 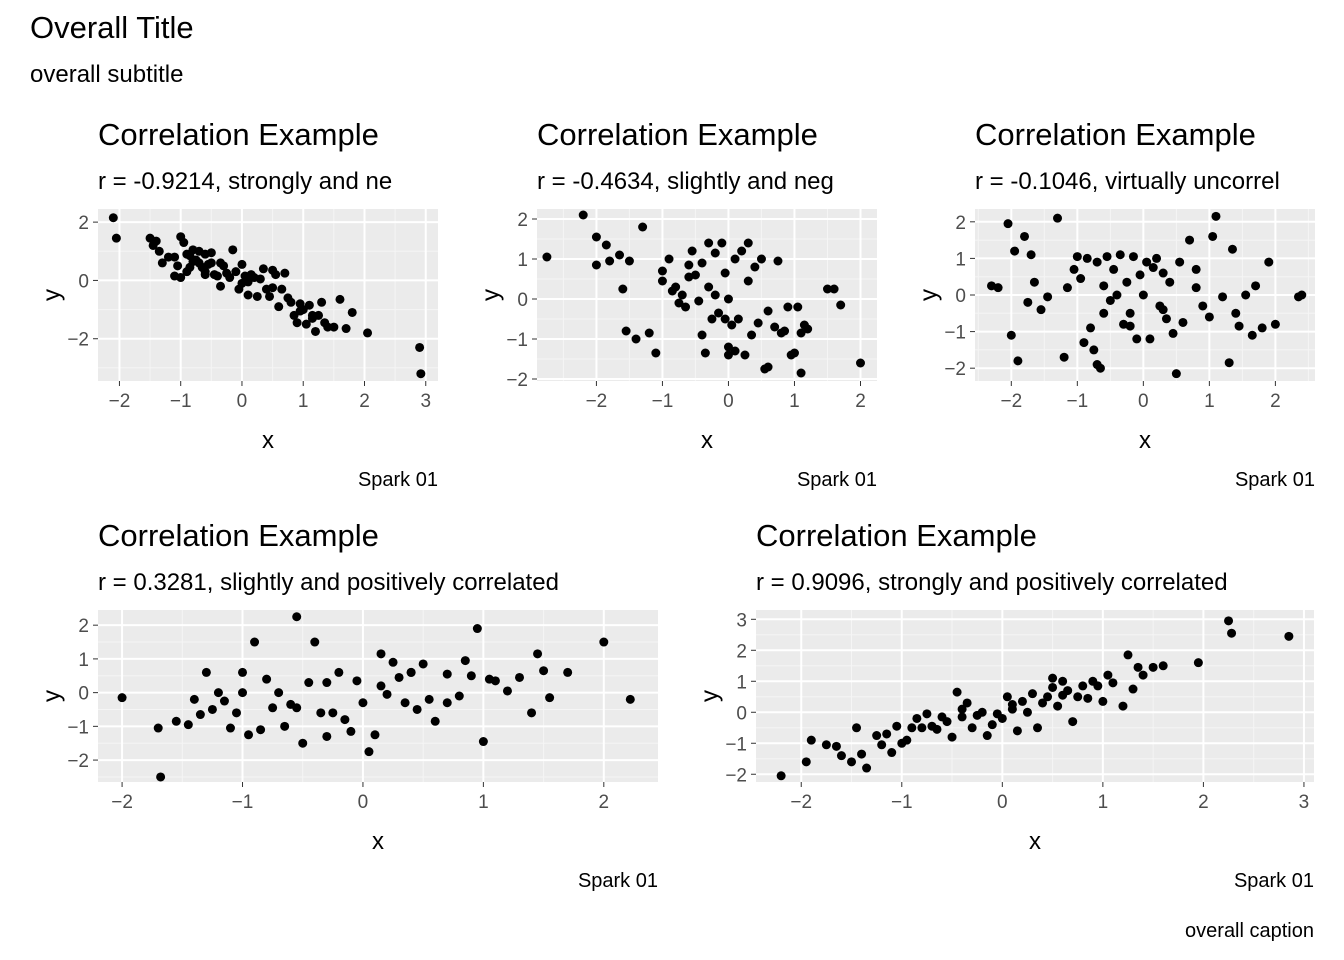 I want to click on x-tick-label: −1, so click(x=663, y=401).